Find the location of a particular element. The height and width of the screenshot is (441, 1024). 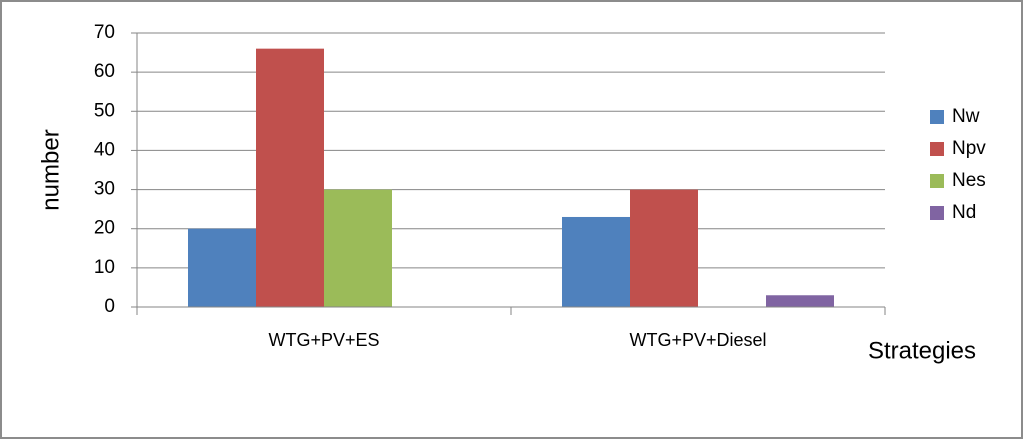

legend-label: Nd is located at coordinates (964, 212).